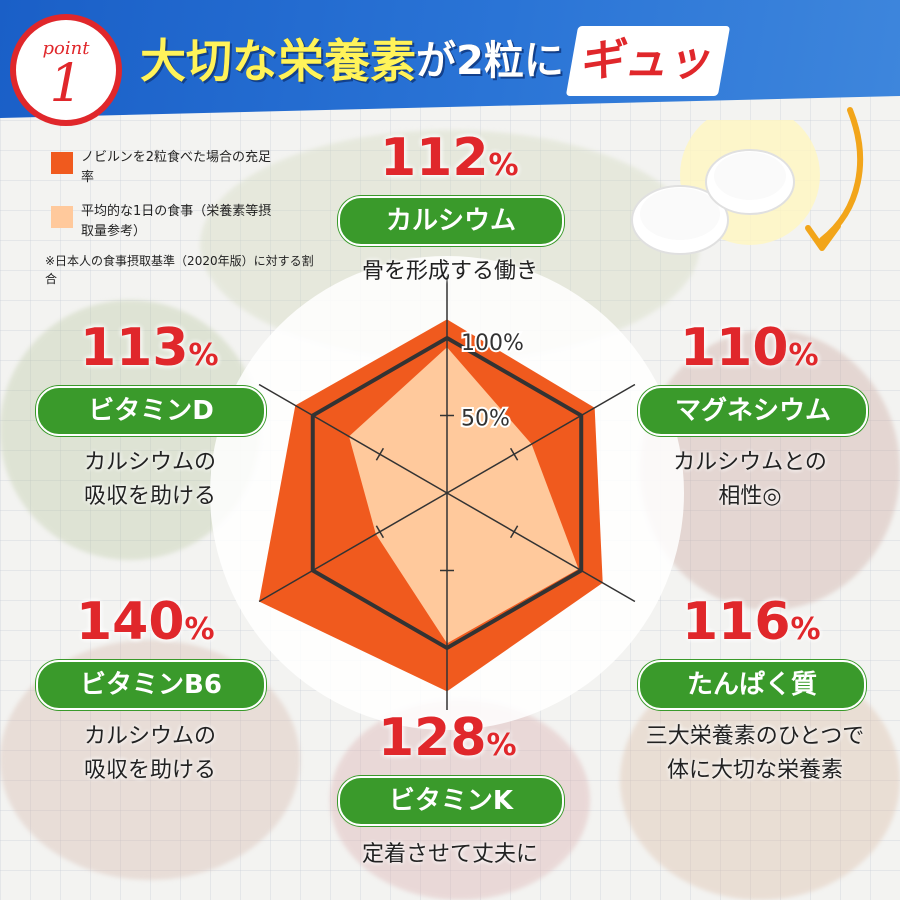 This screenshot has width=900, height=900. What do you see at coordinates (734, 348) in the screenshot?
I see `value-magnesium-number: 110` at bounding box center [734, 348].